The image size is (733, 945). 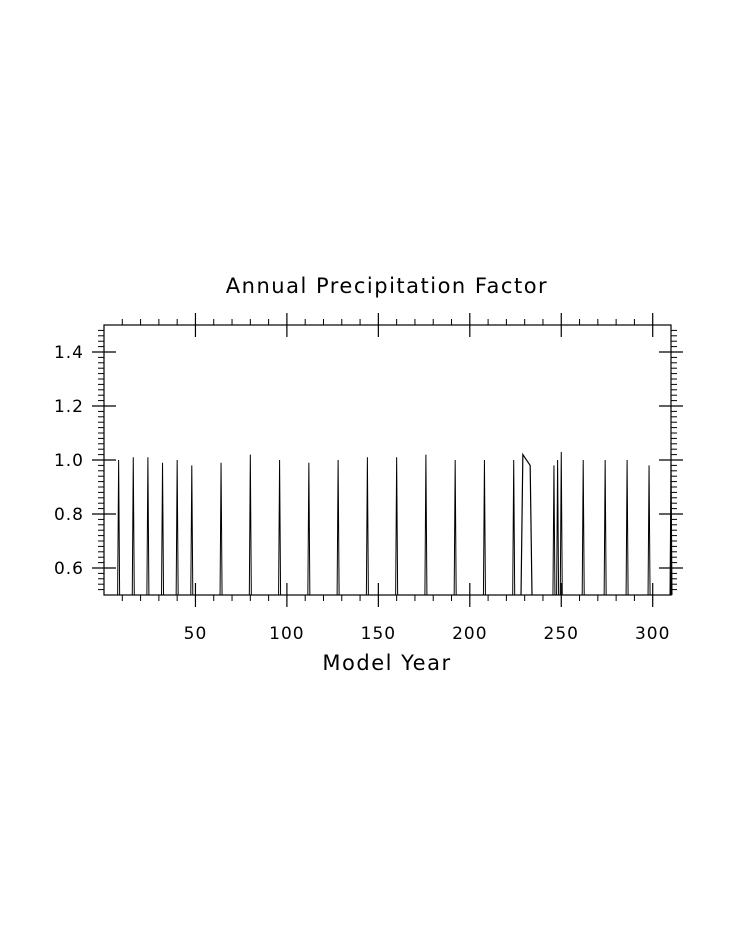 I want to click on y-tick-label: 1.0, so click(x=69, y=461).